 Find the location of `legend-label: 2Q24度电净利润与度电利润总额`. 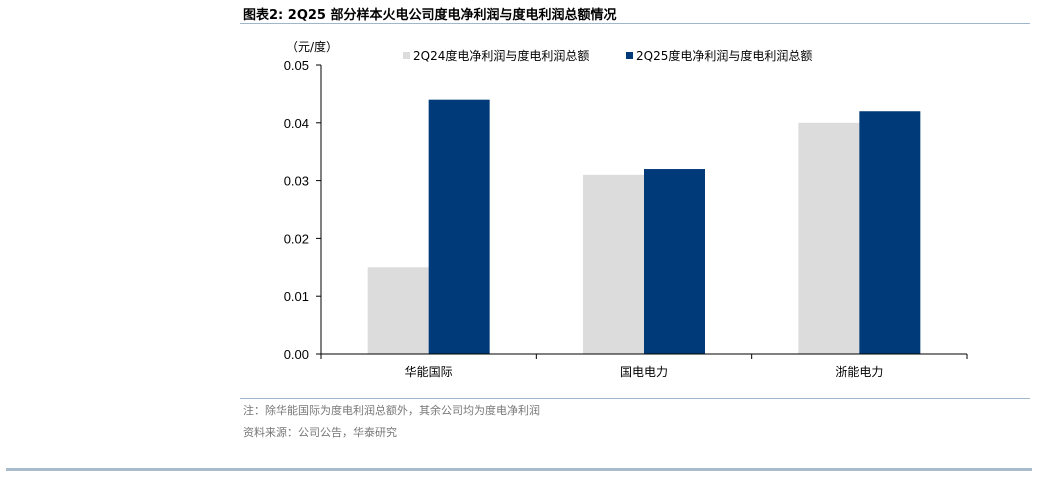

legend-label: 2Q24度电净利润与度电利润总额 is located at coordinates (501, 55).